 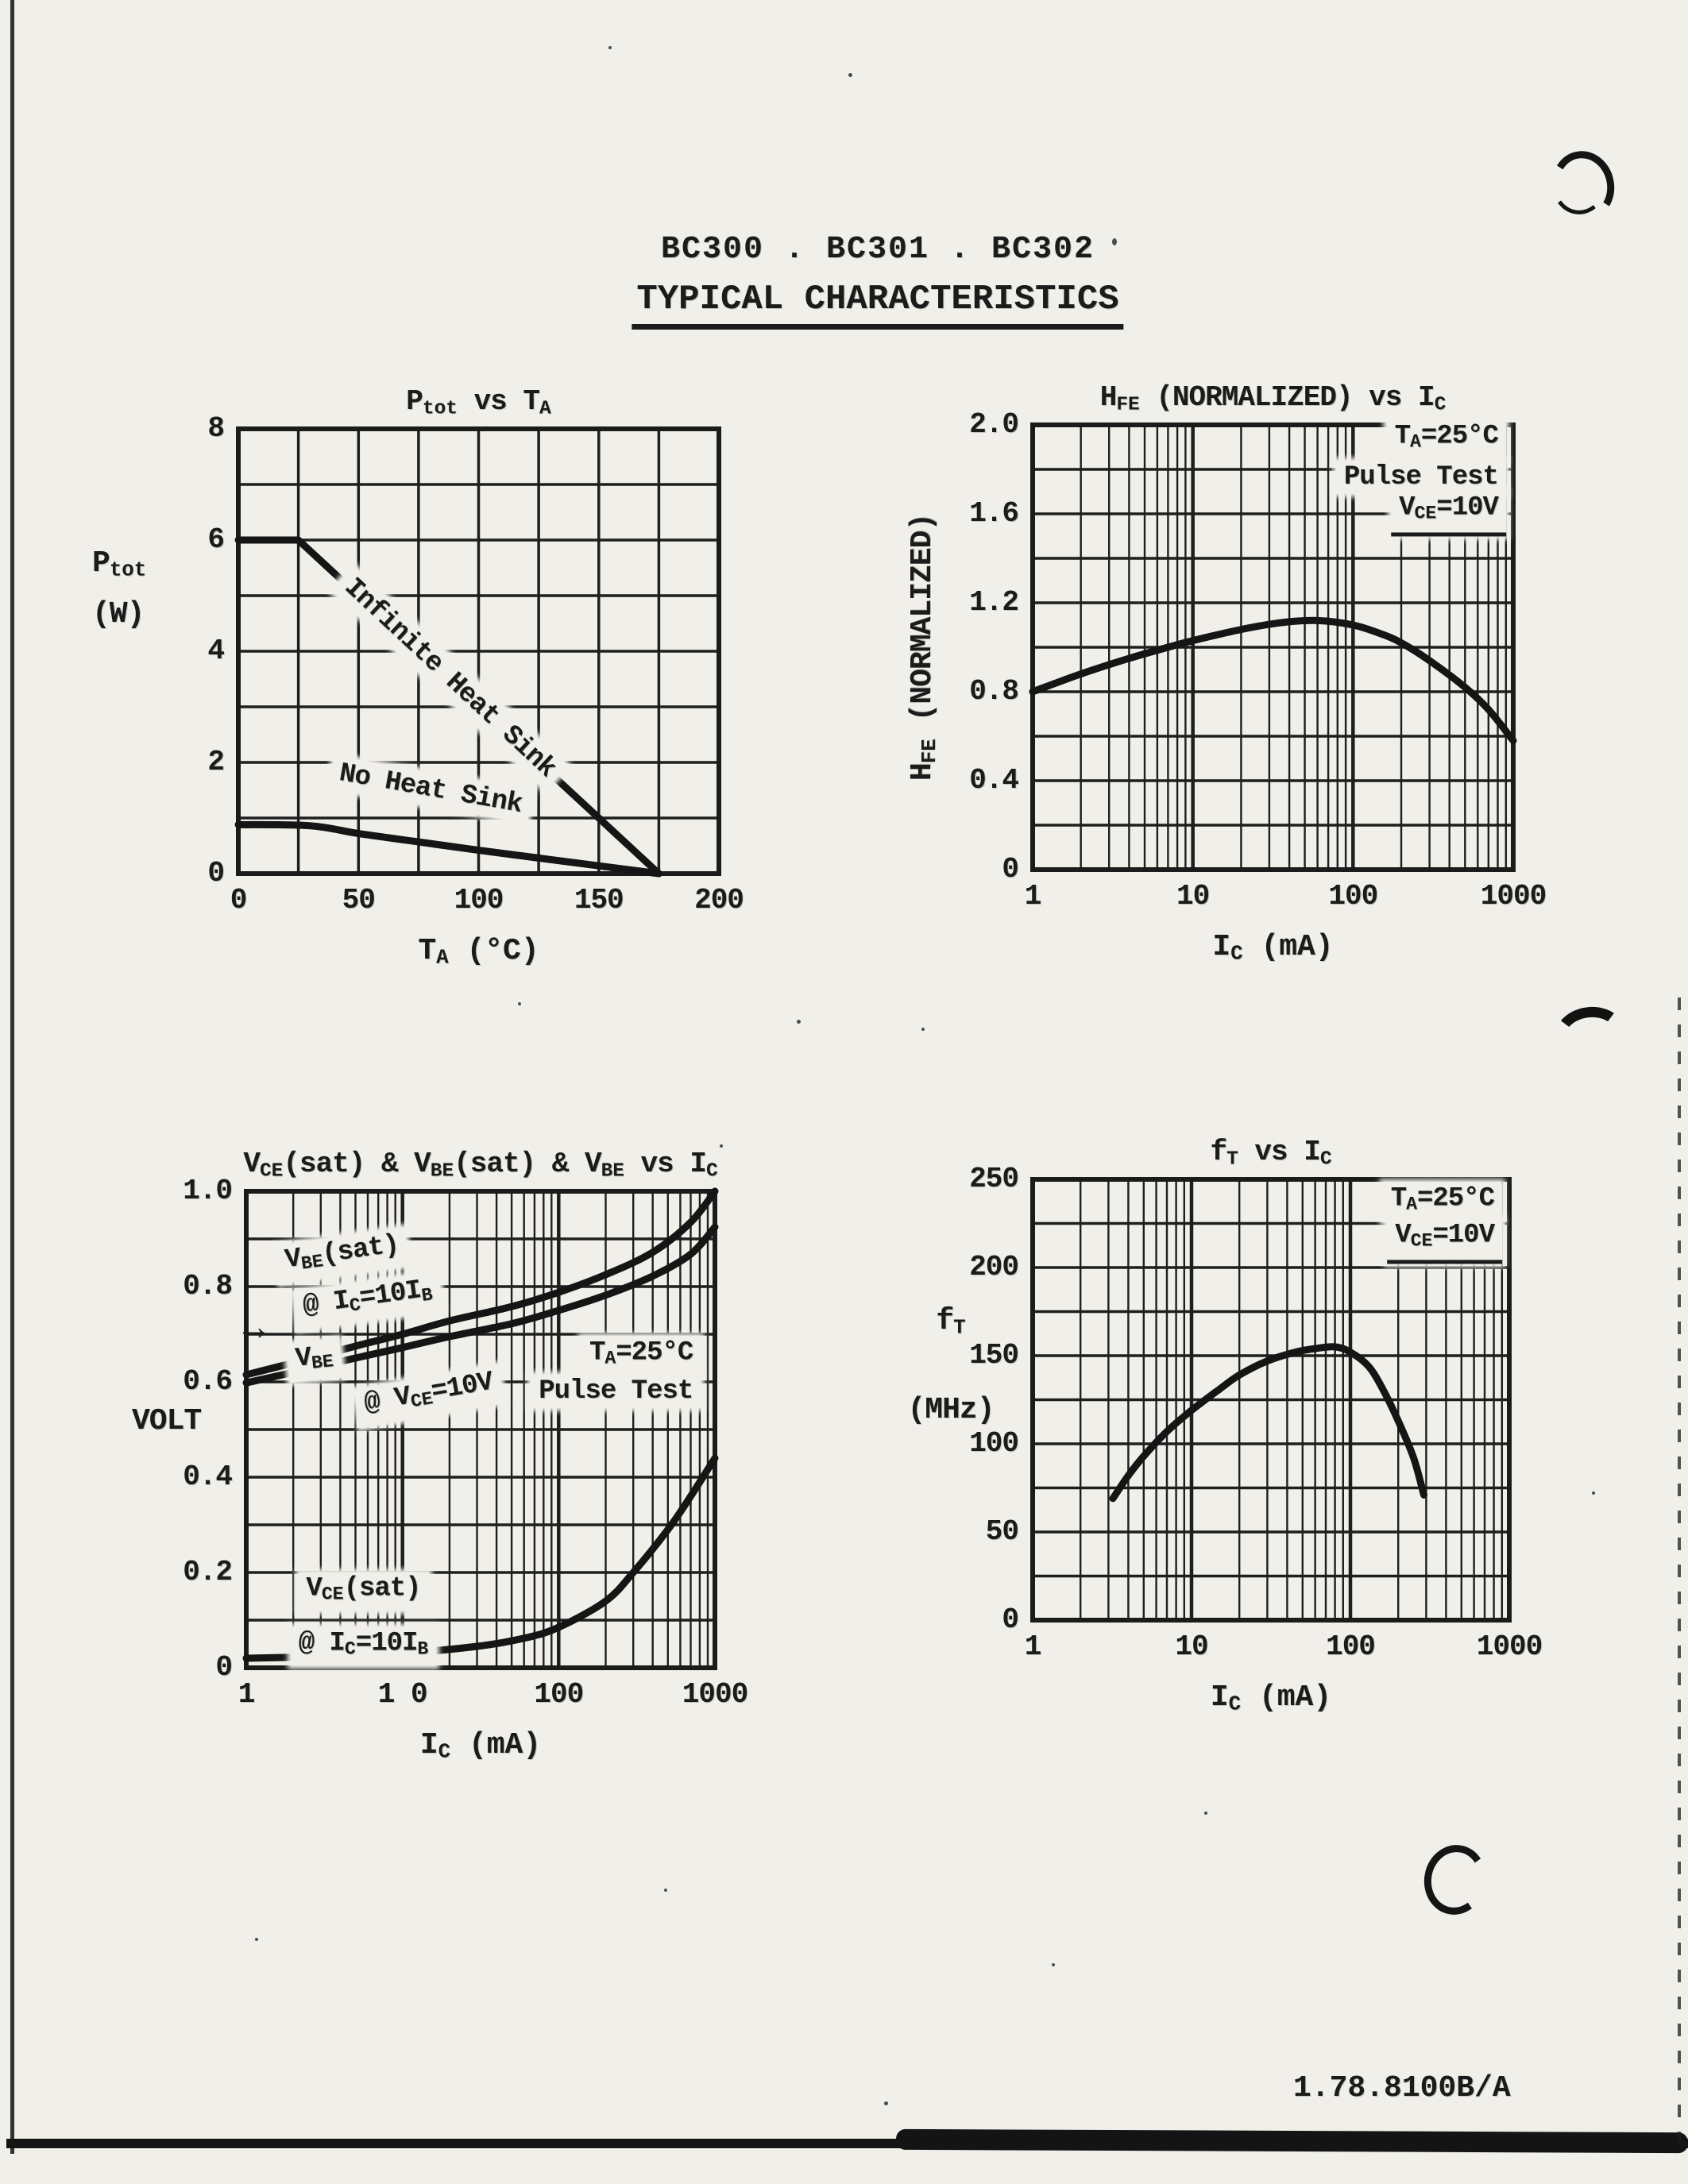 I want to click on y-axis-label-line: VOLT, so click(x=167, y=1421).